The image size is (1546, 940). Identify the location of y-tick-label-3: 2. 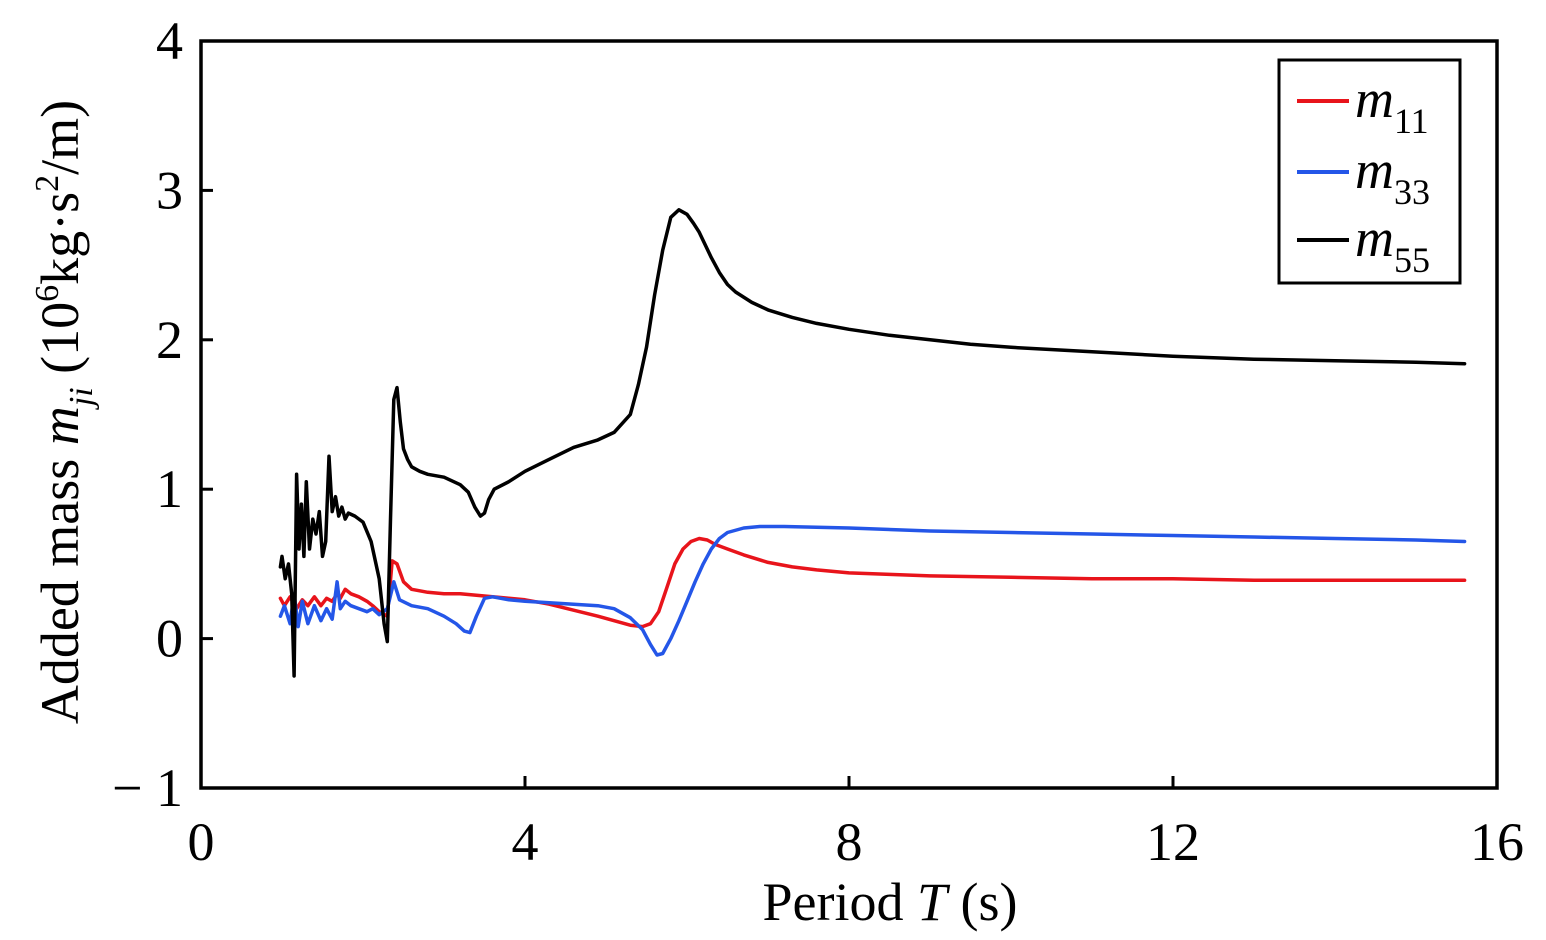
(169, 340).